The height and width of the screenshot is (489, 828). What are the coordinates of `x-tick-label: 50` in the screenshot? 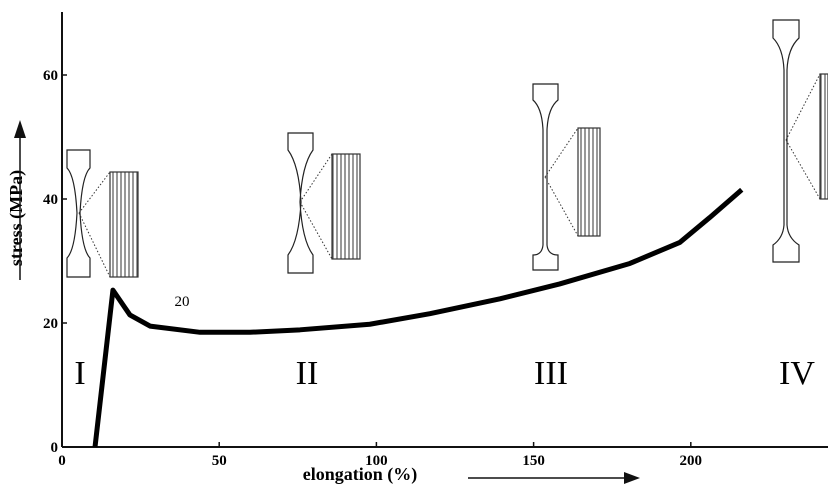 It's located at (219, 461).